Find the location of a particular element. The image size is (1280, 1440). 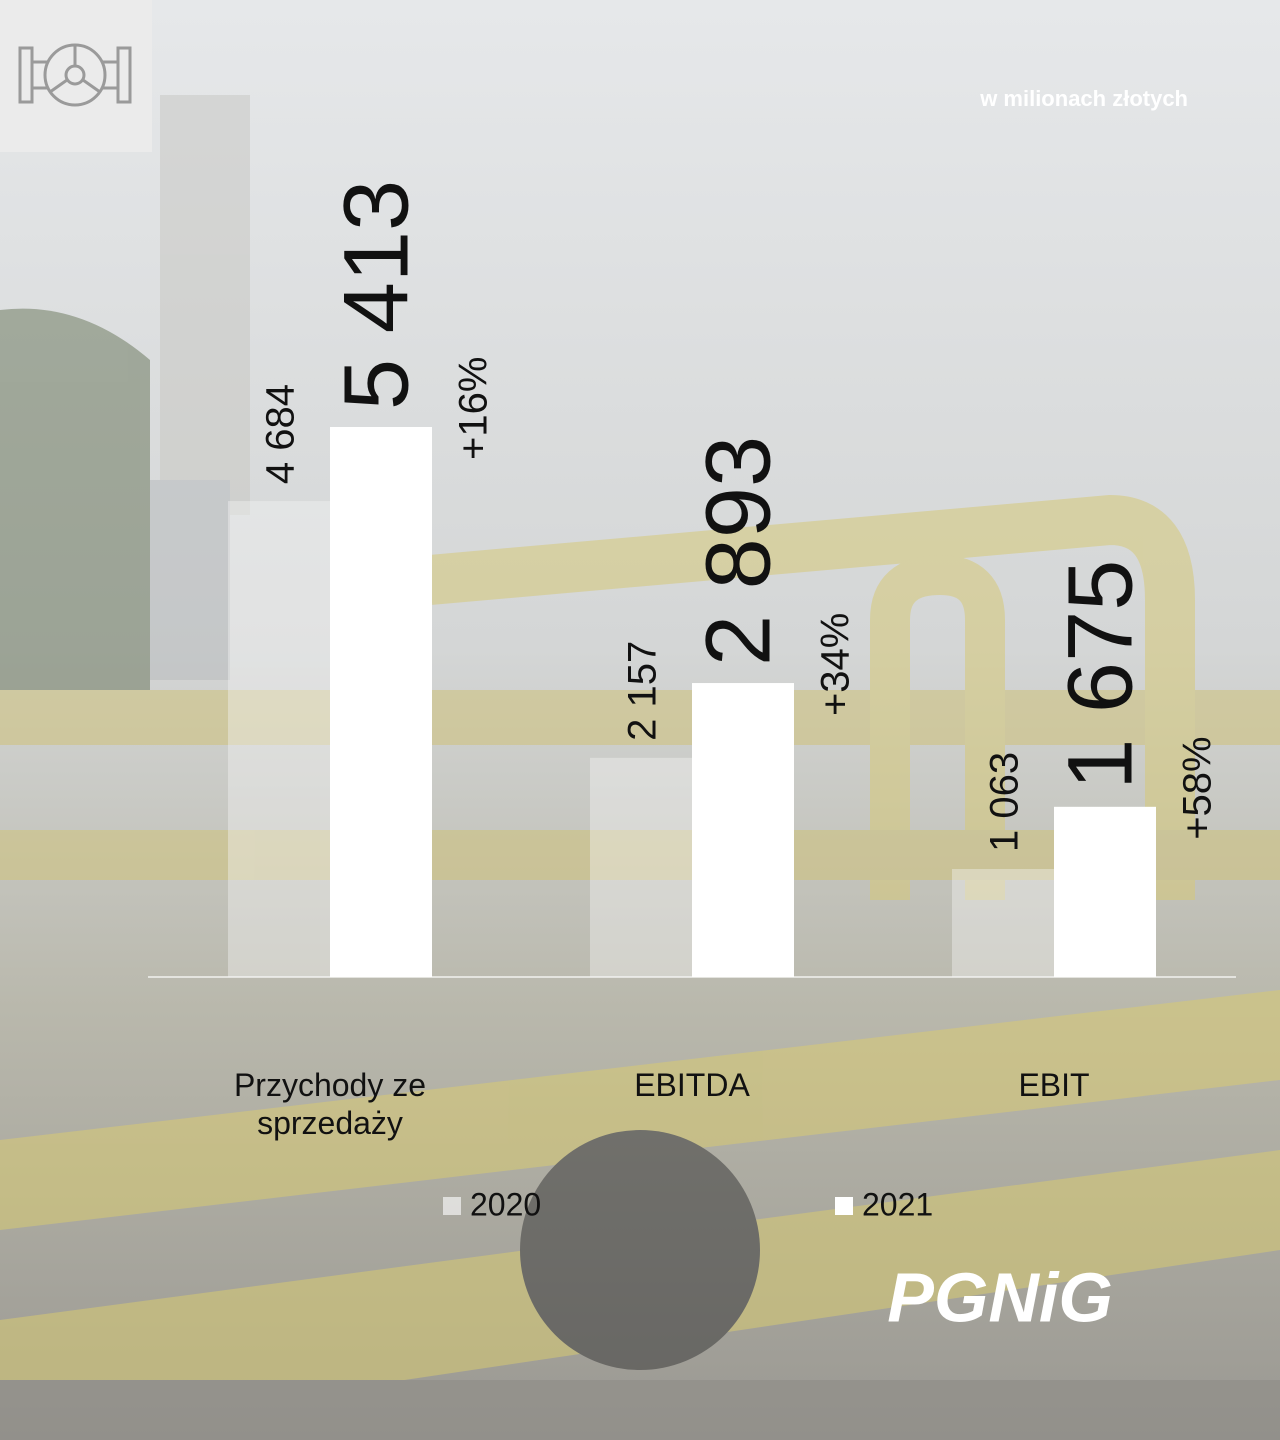

change-label: +16% is located at coordinates (474, 408).